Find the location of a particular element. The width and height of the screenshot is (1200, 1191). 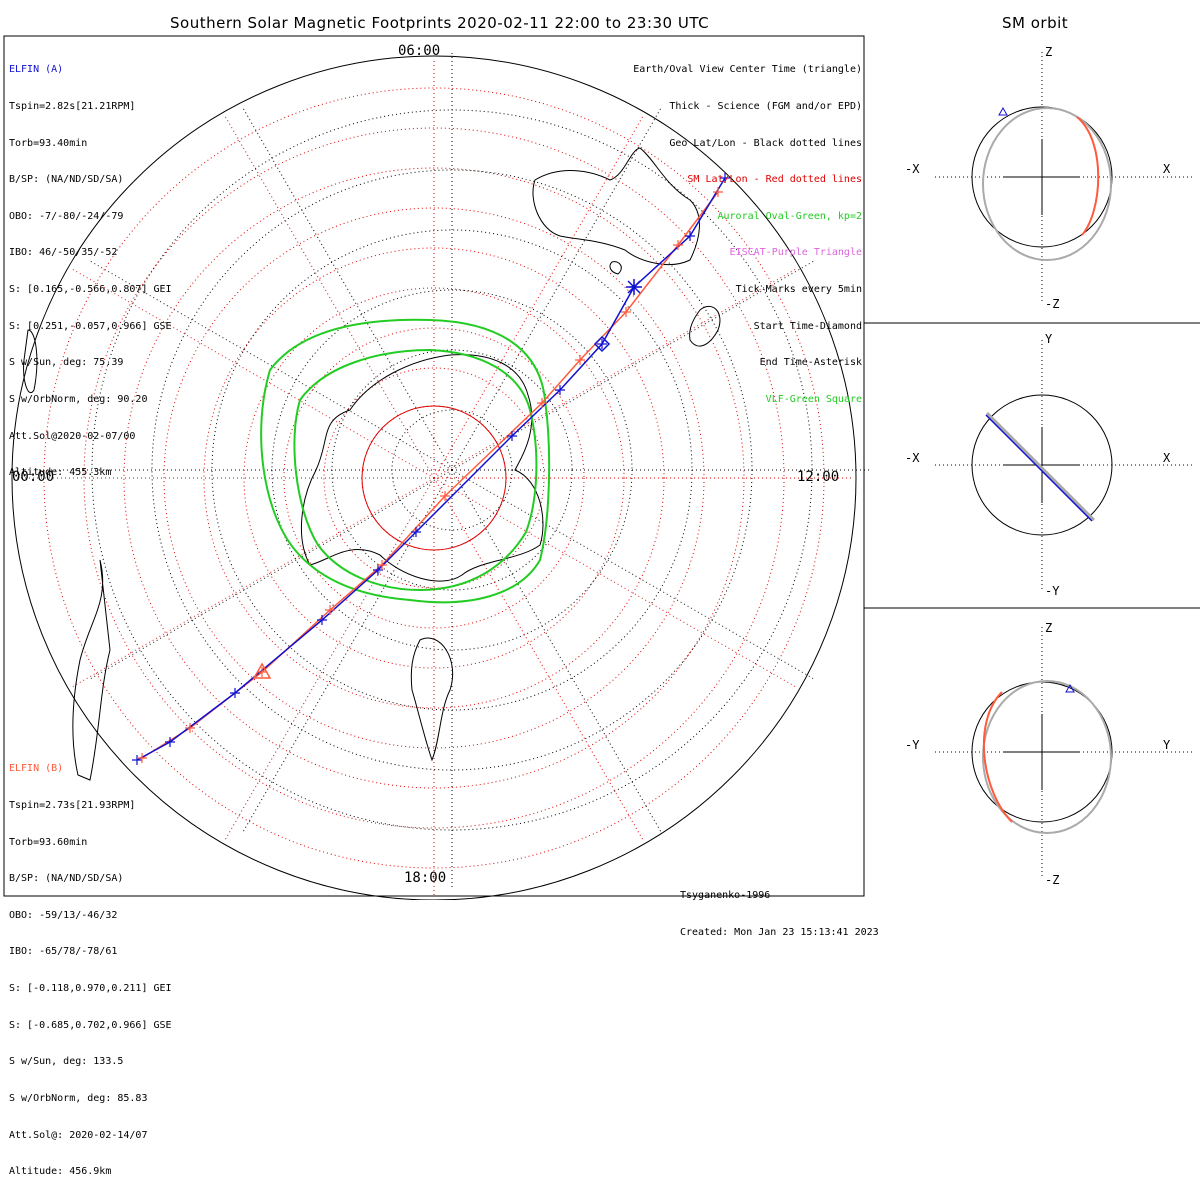

elfin-a-line: OBO: -7/-80/-24/-79 is located at coordinates (66, 216).